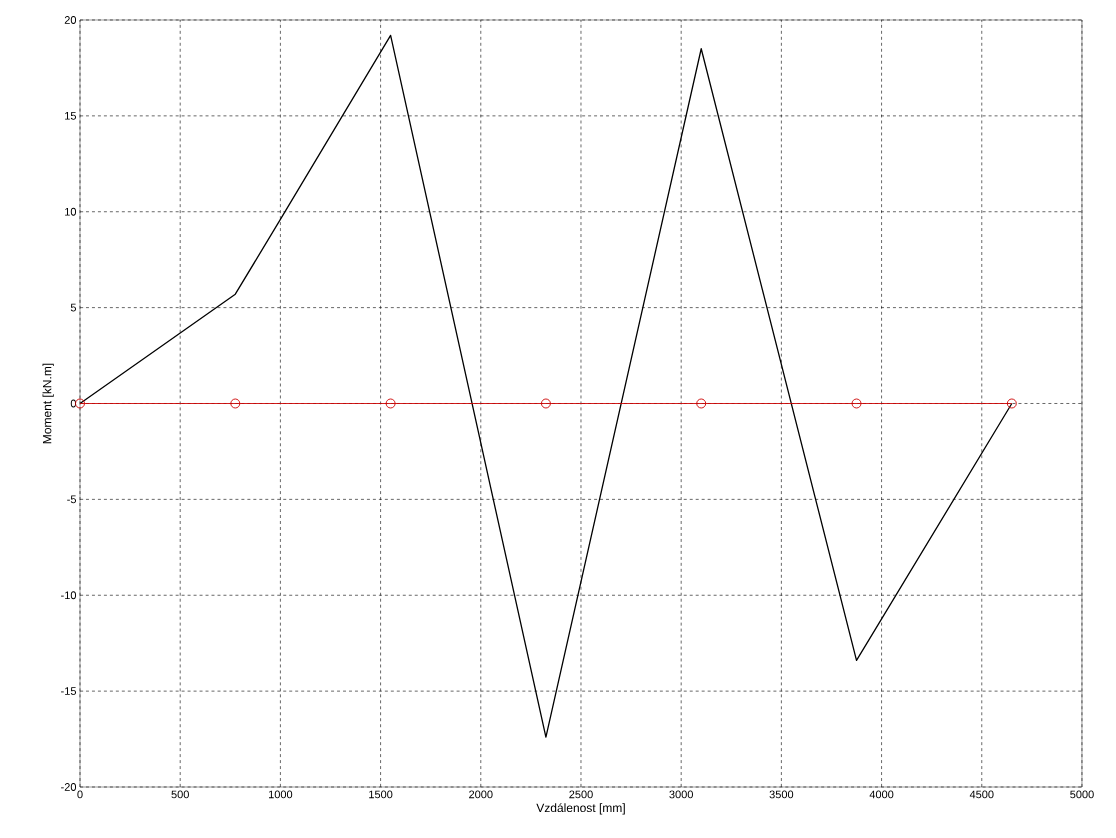 The height and width of the screenshot is (838, 1116). Describe the element at coordinates (180, 794) in the screenshot. I see `x-tick-label: 500` at that location.